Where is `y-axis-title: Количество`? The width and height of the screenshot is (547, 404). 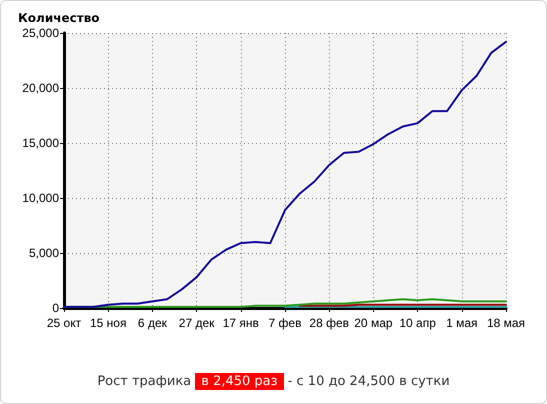 y-axis-title: Количество is located at coordinates (59, 18).